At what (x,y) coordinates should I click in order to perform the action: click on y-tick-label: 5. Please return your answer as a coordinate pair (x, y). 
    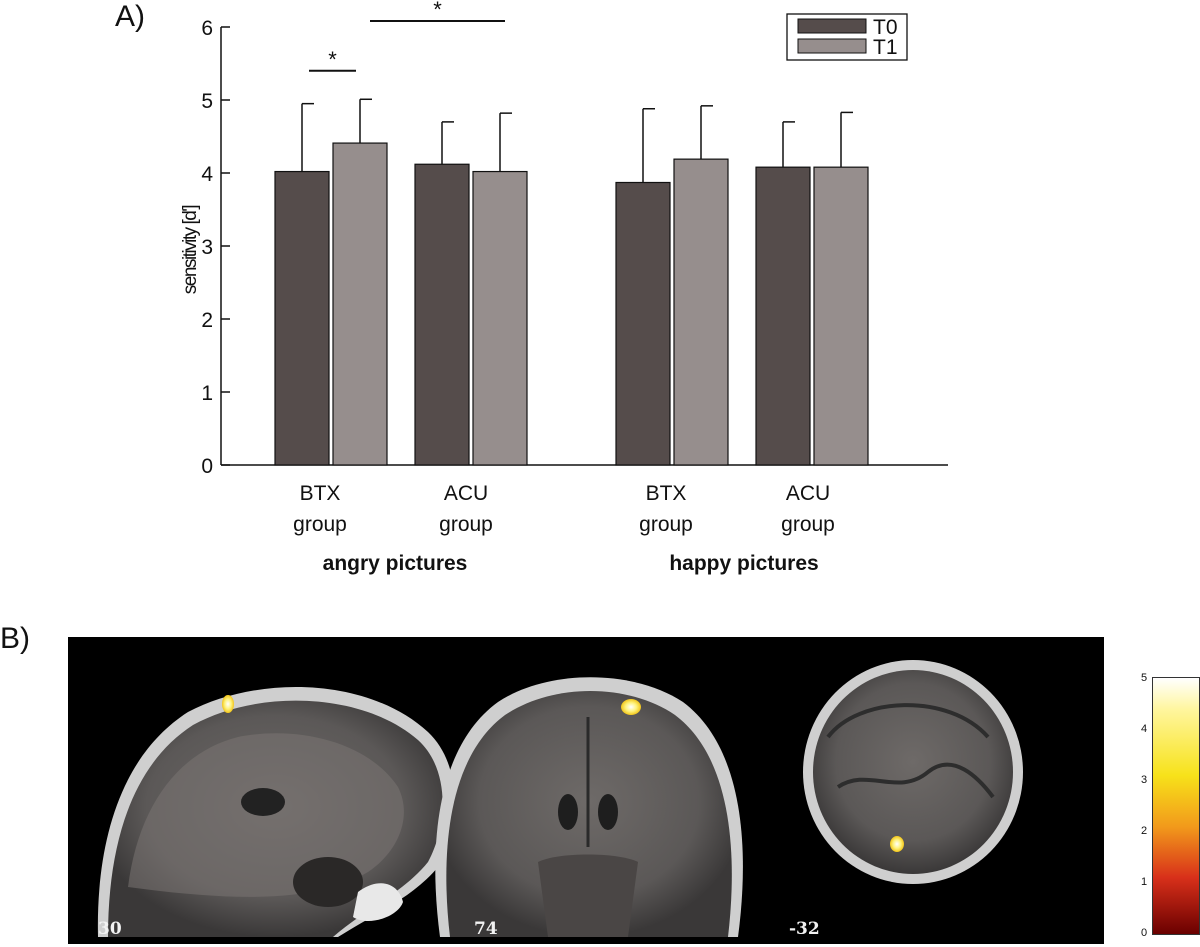
    Looking at the image, I should click on (207, 101).